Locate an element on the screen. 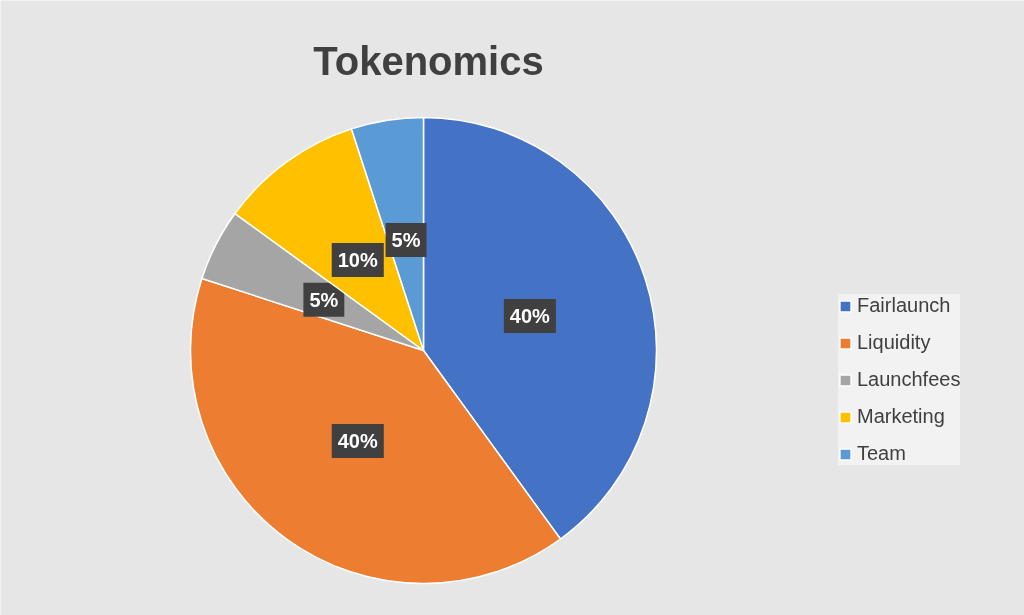  legend-label: Launchfees is located at coordinates (909, 379).